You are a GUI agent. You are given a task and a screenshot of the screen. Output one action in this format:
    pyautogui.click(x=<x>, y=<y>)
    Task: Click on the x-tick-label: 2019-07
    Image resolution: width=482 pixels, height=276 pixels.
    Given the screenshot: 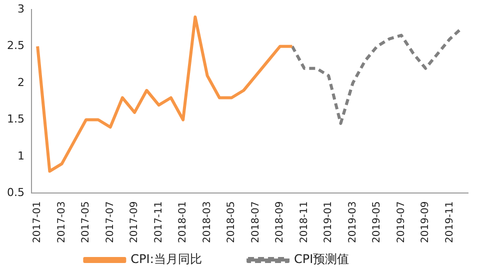 What is the action you would take?
    pyautogui.click(x=401, y=222)
    